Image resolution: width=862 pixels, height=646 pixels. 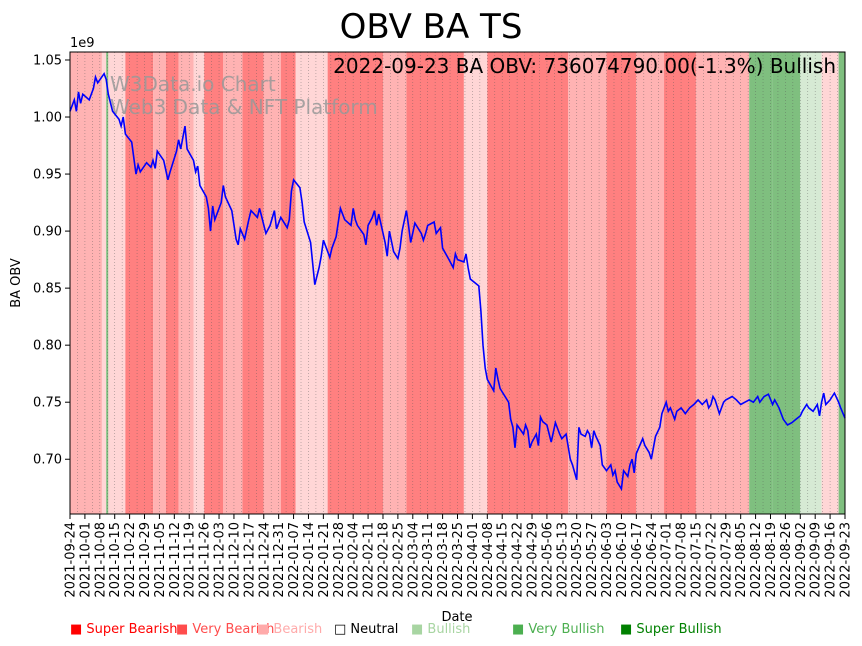 What do you see at coordinates (124, 629) in the screenshot?
I see `legend-item-super-bearish: ■ Super Bearish` at bounding box center [124, 629].